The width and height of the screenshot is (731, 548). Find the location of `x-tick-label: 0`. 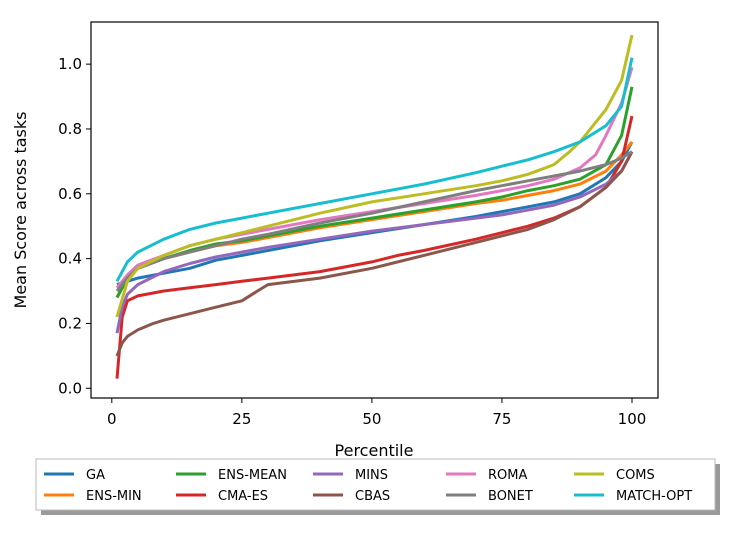

x-tick-label: 0 is located at coordinates (112, 419).